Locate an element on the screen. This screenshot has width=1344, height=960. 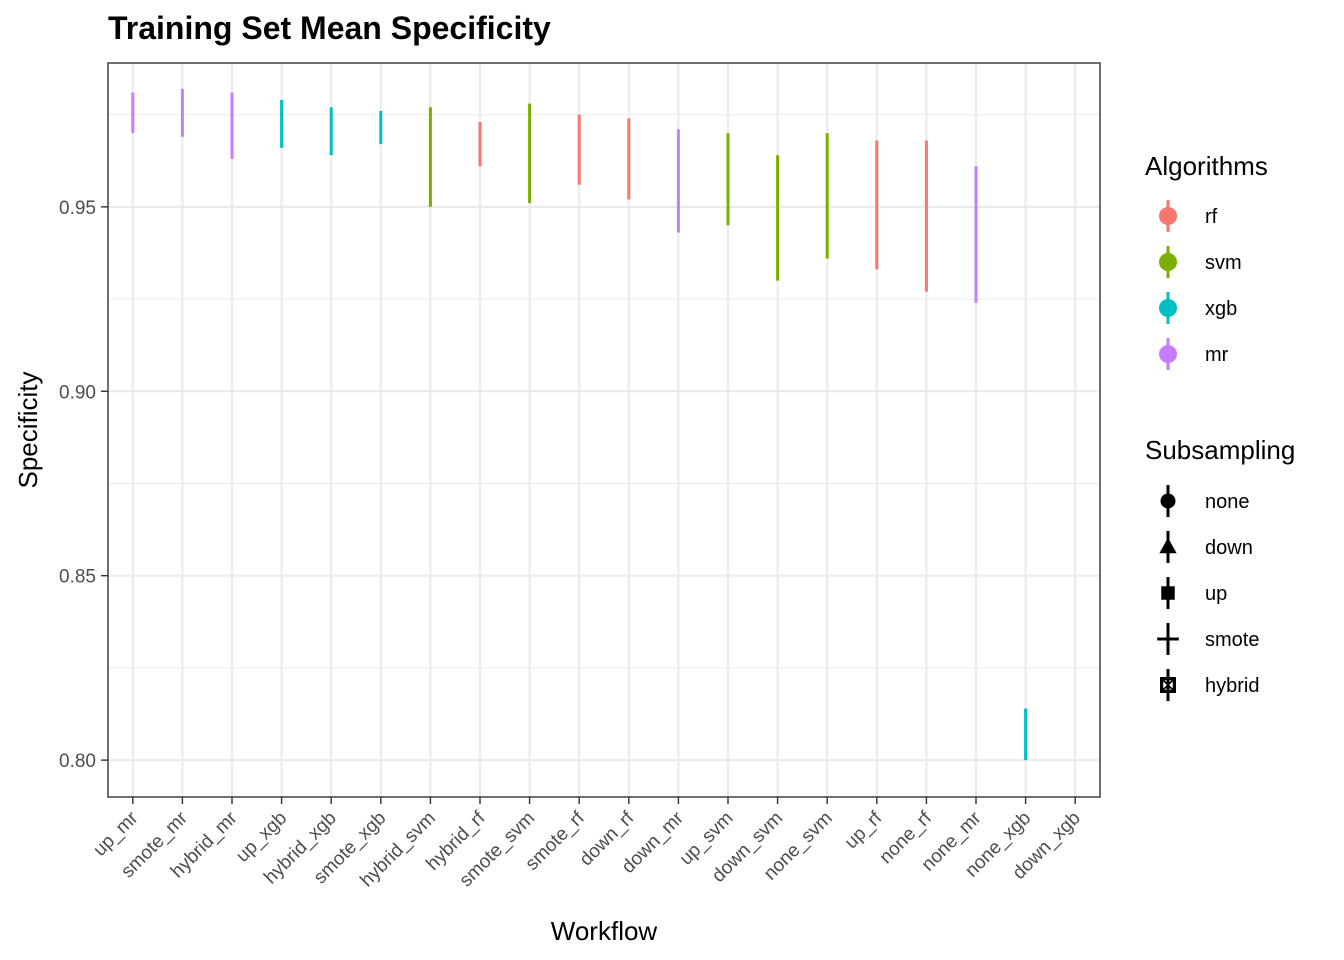
y-tick-label: 0.95 is located at coordinates (77, 208).